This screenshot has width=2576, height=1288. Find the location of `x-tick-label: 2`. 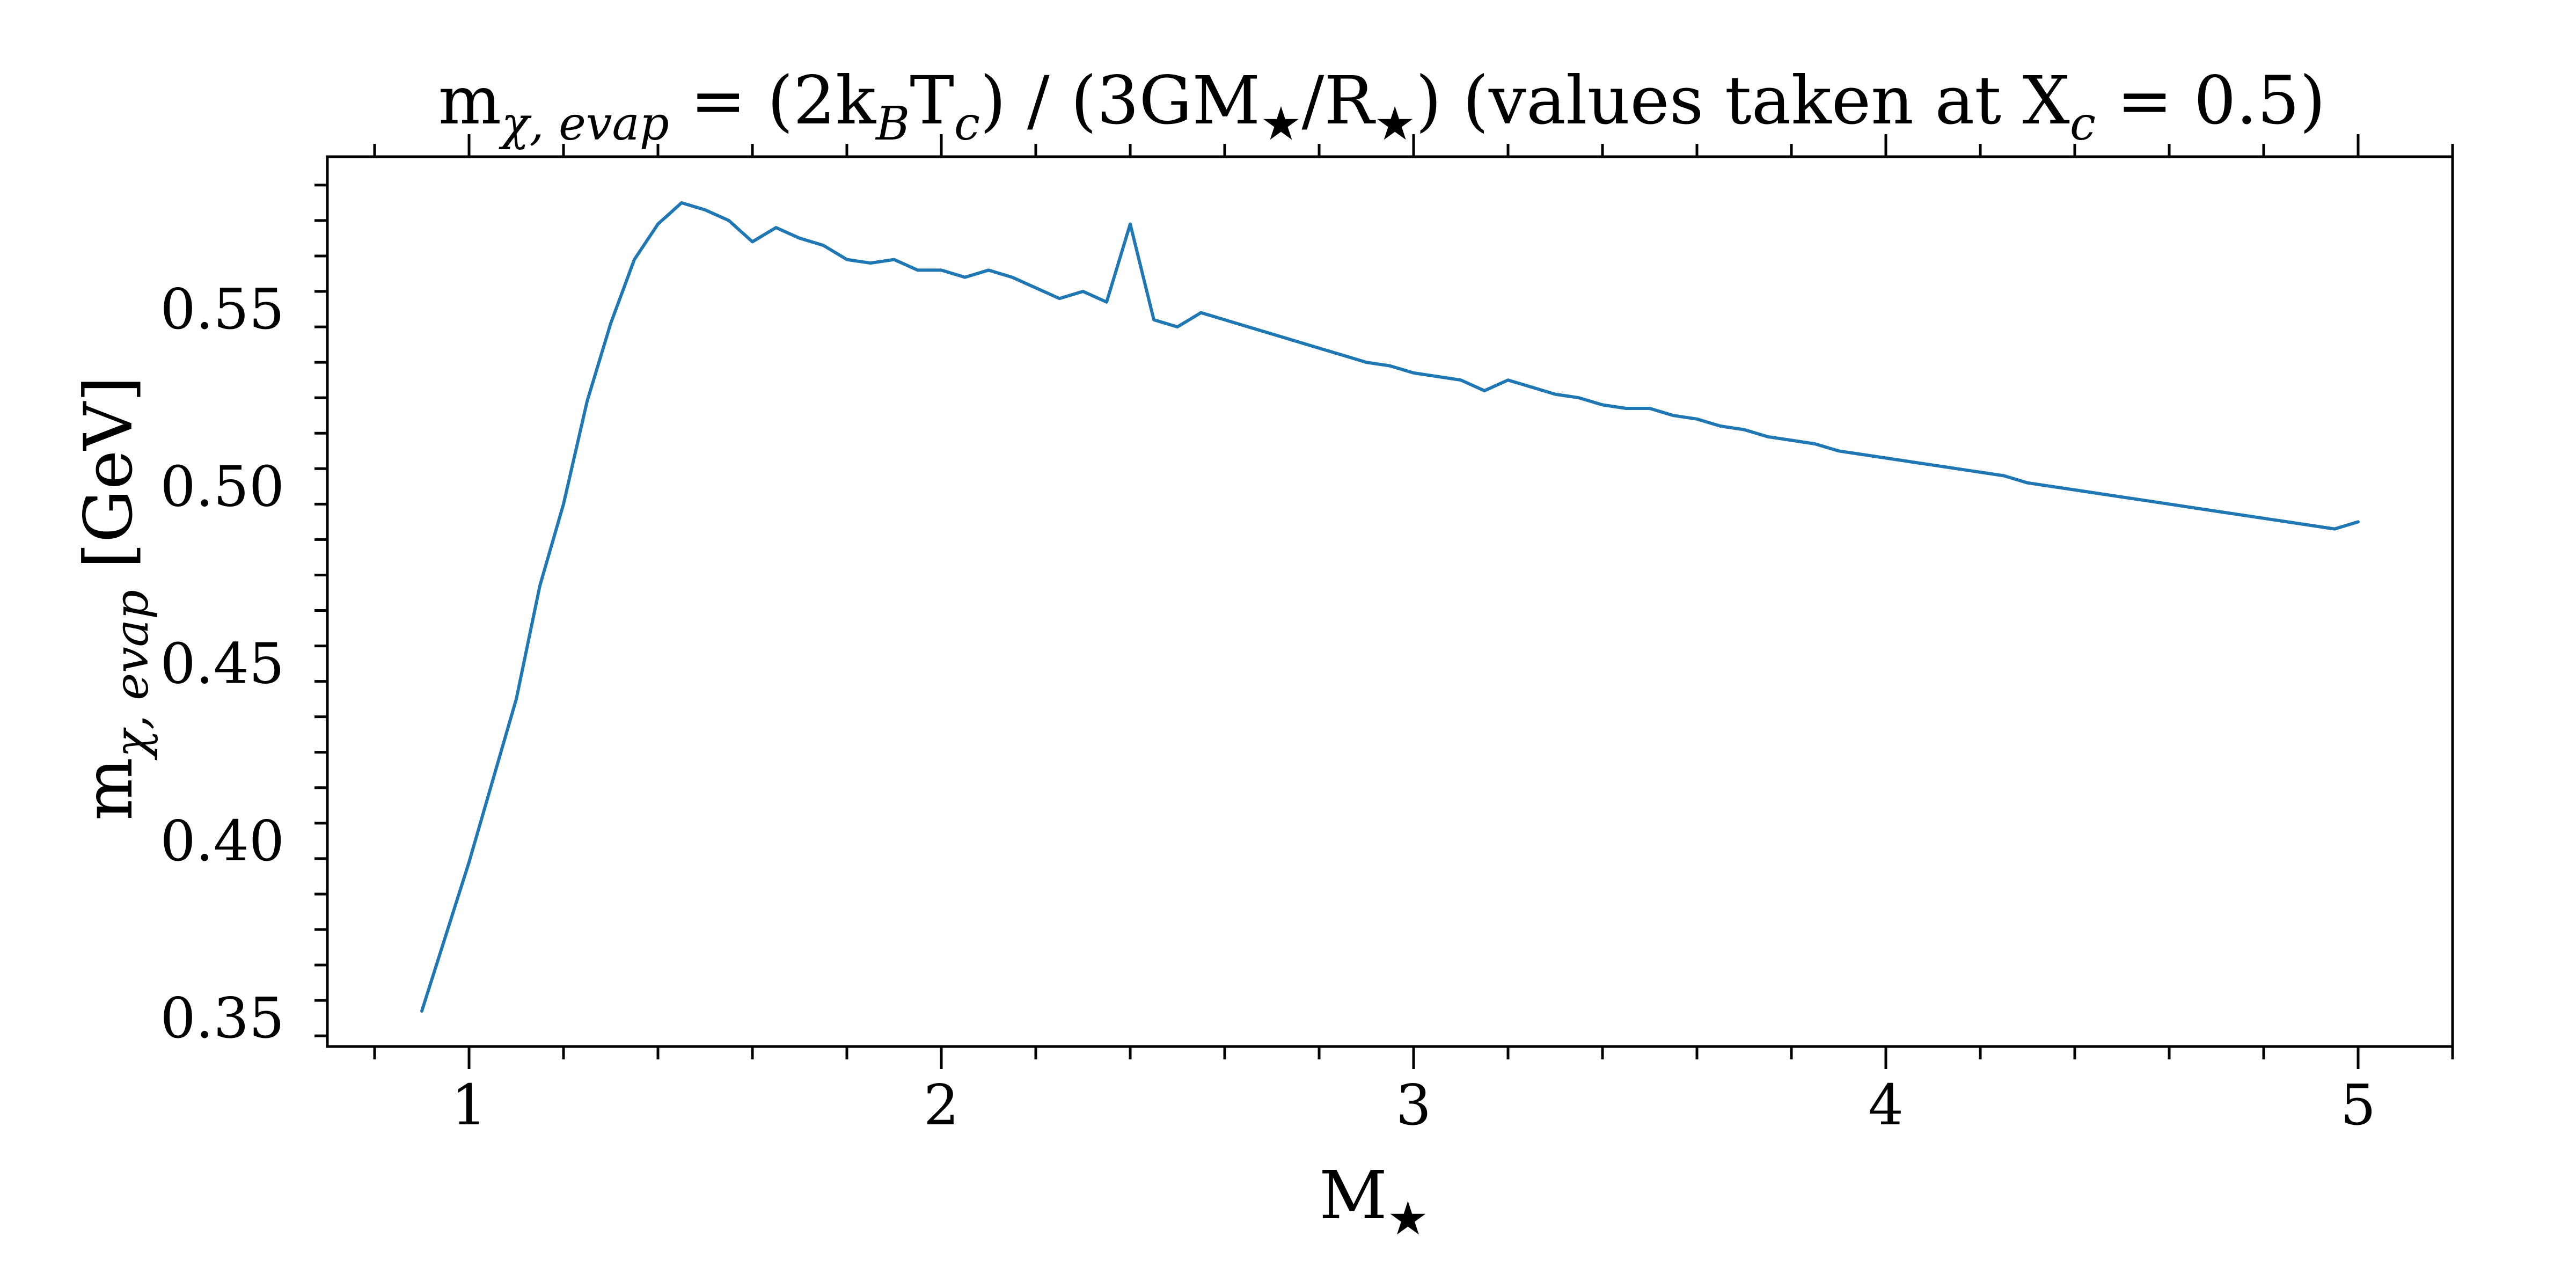

x-tick-label: 2 is located at coordinates (941, 1105).